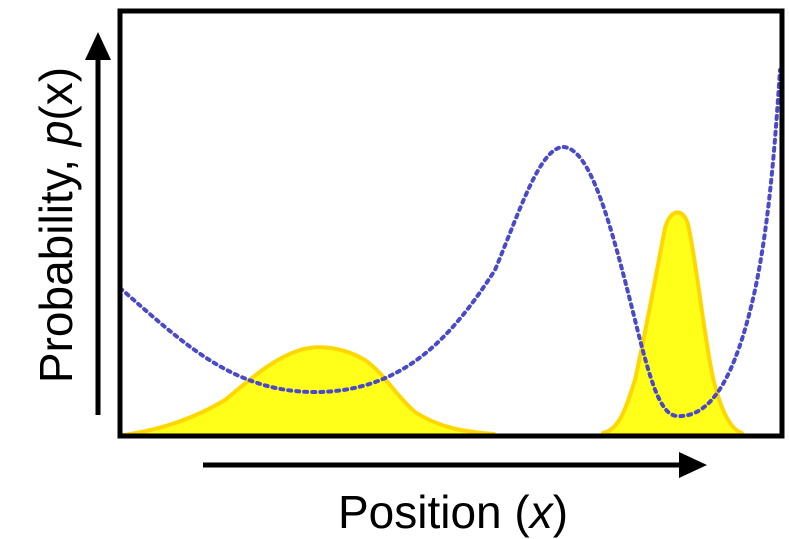 This screenshot has width=789, height=539. Describe the element at coordinates (693, 465) in the screenshot. I see `x-axis-arrowhead` at that location.